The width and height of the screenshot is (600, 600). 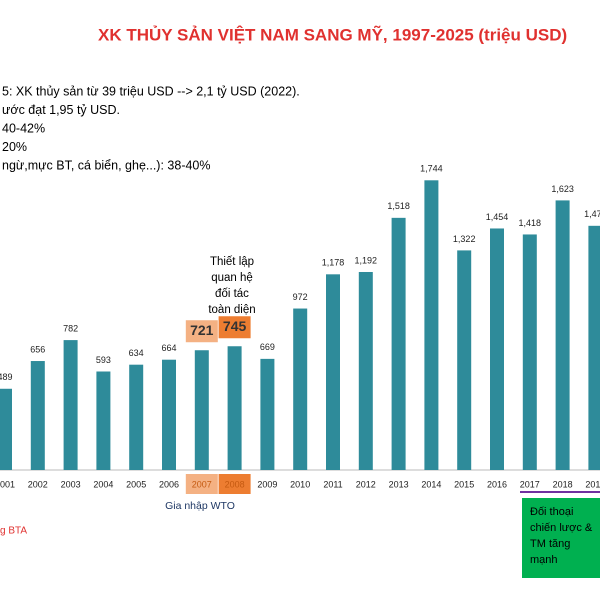 I want to click on dialogue-box, so click(x=561, y=538).